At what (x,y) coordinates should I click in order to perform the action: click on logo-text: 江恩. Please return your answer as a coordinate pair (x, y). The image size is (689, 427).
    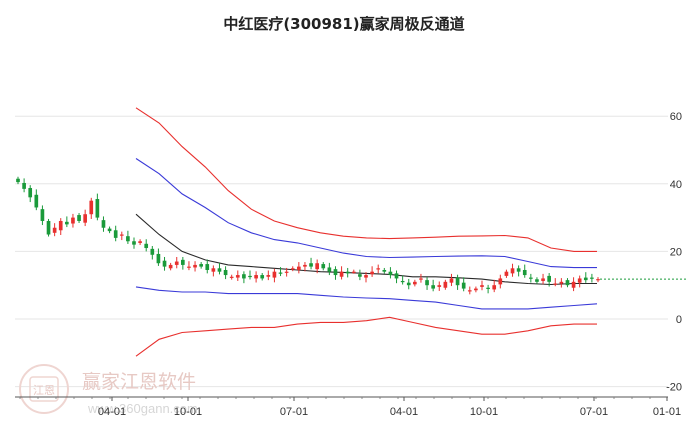
    Looking at the image, I should click on (44, 390).